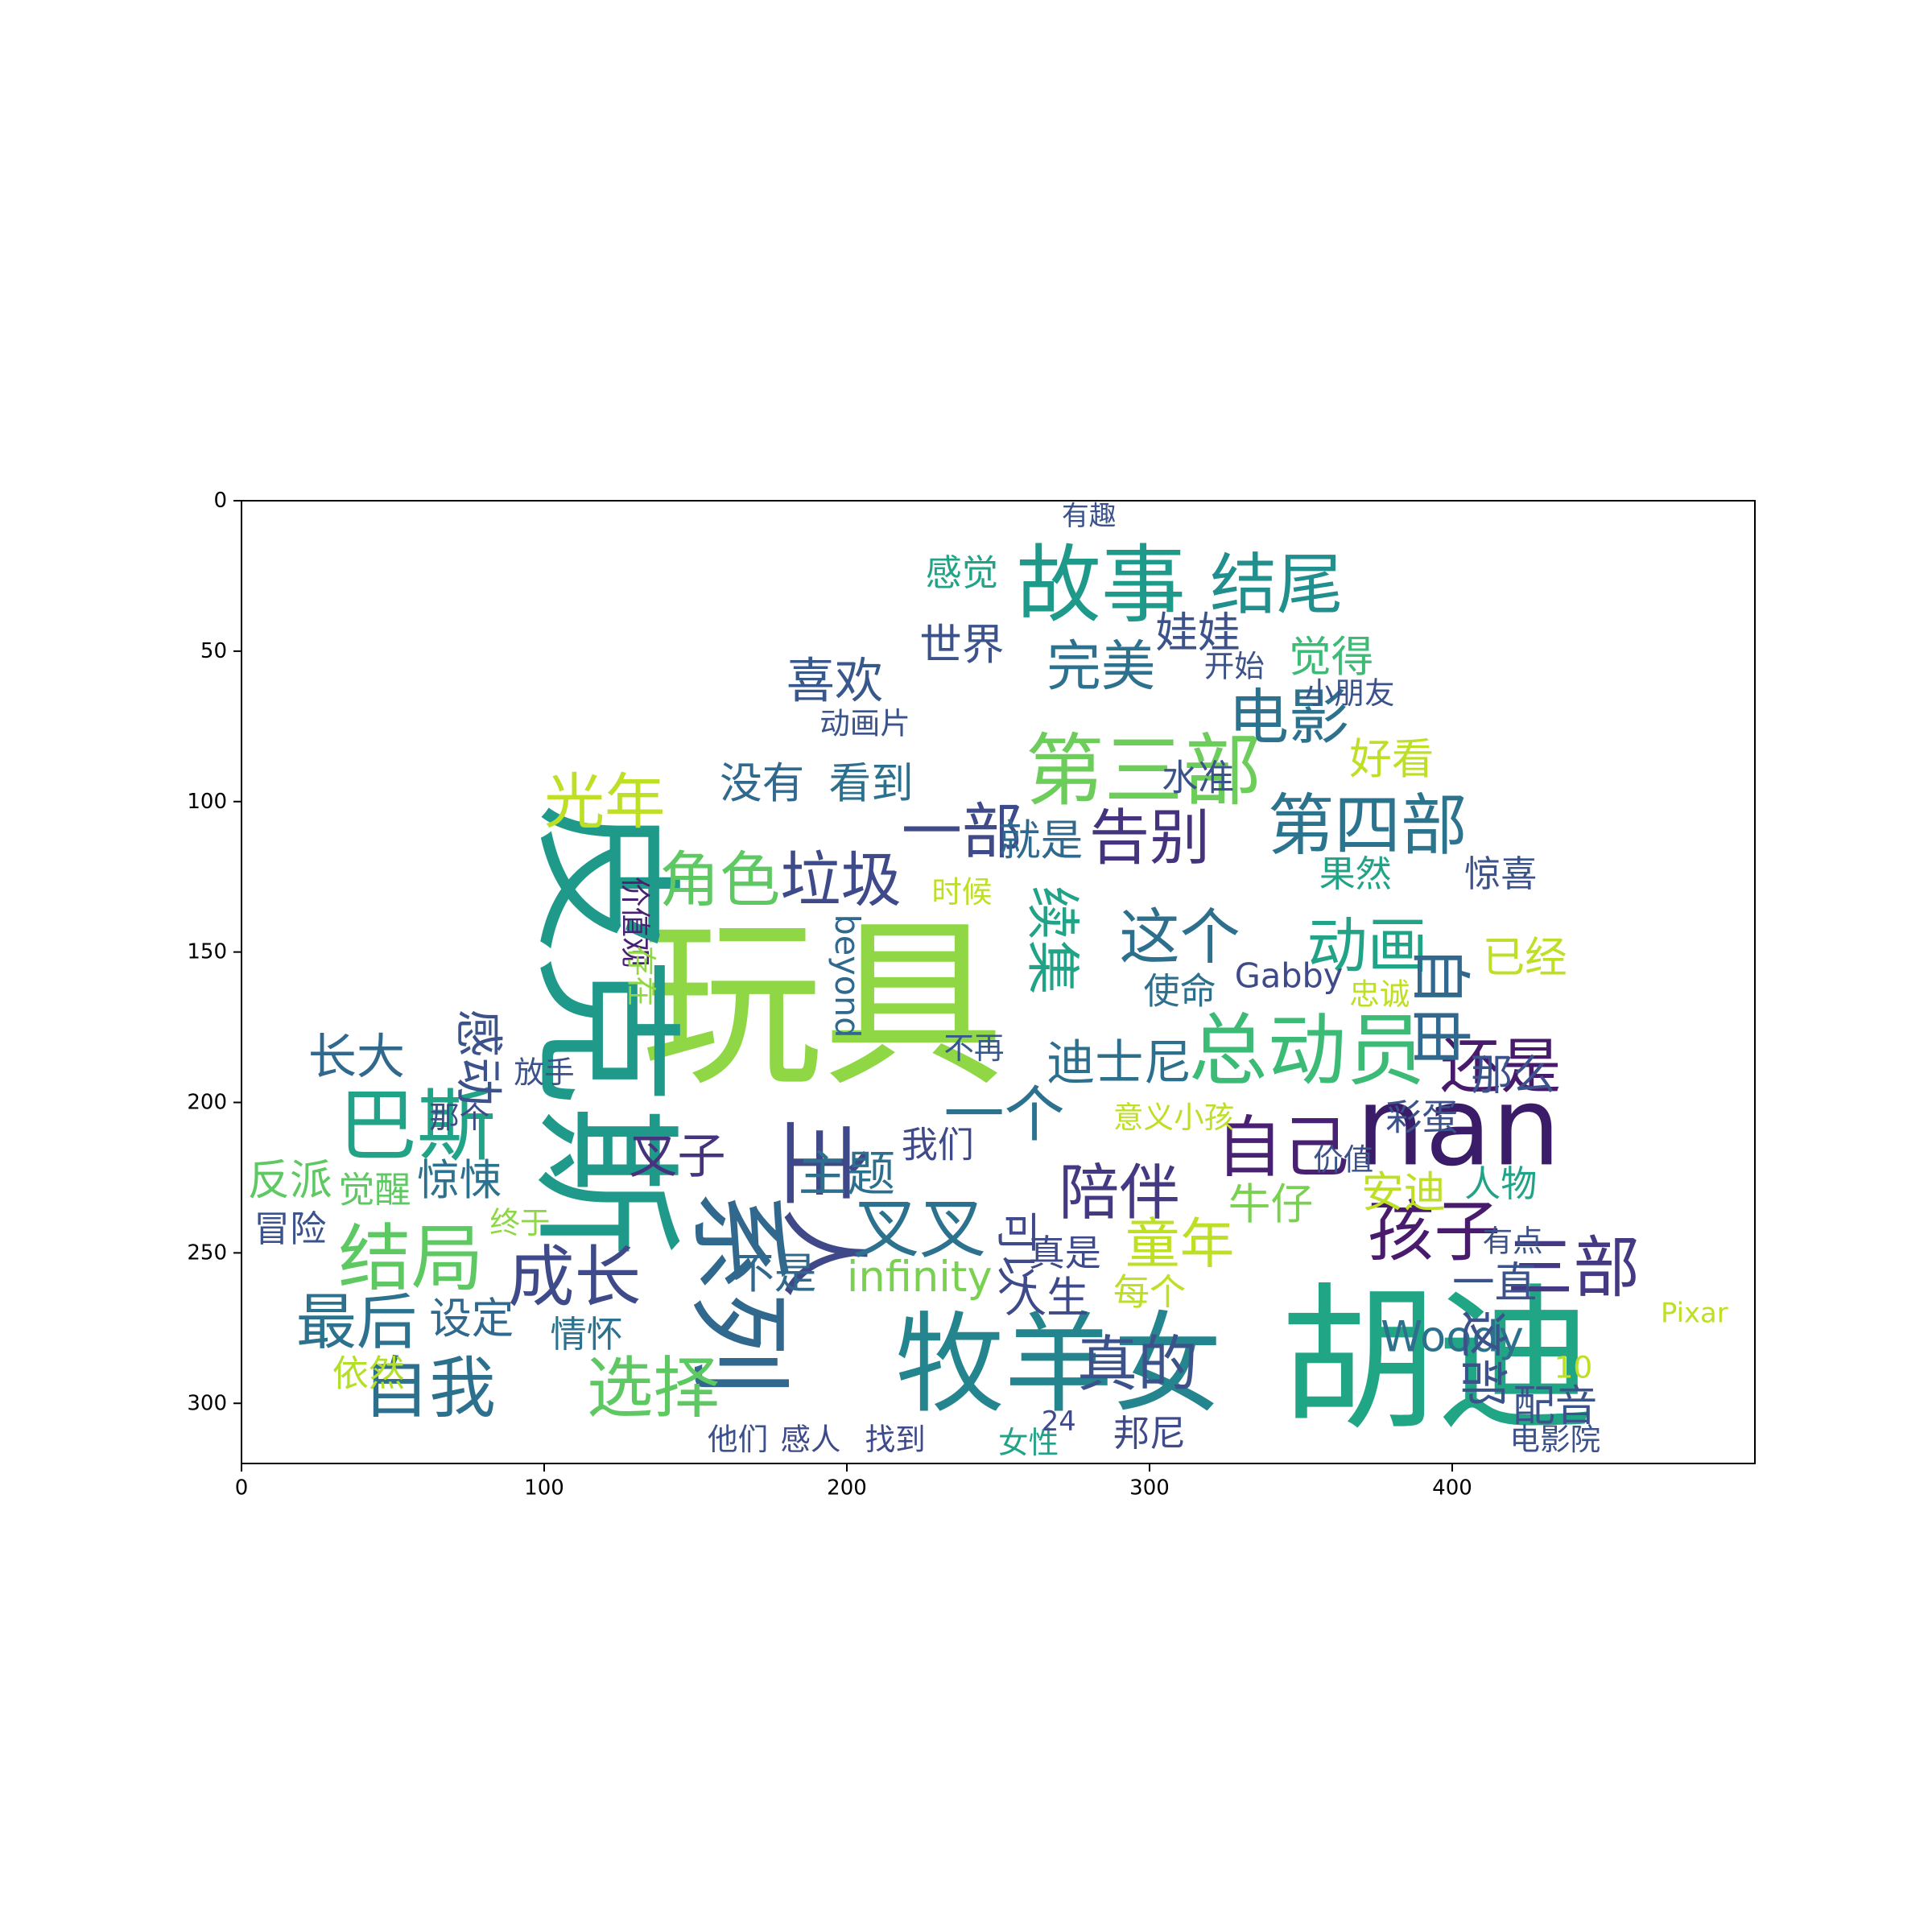 The height and width of the screenshot is (1932, 1932). I want to click on wordcloud-word: 童年, so click(1179, 1244).